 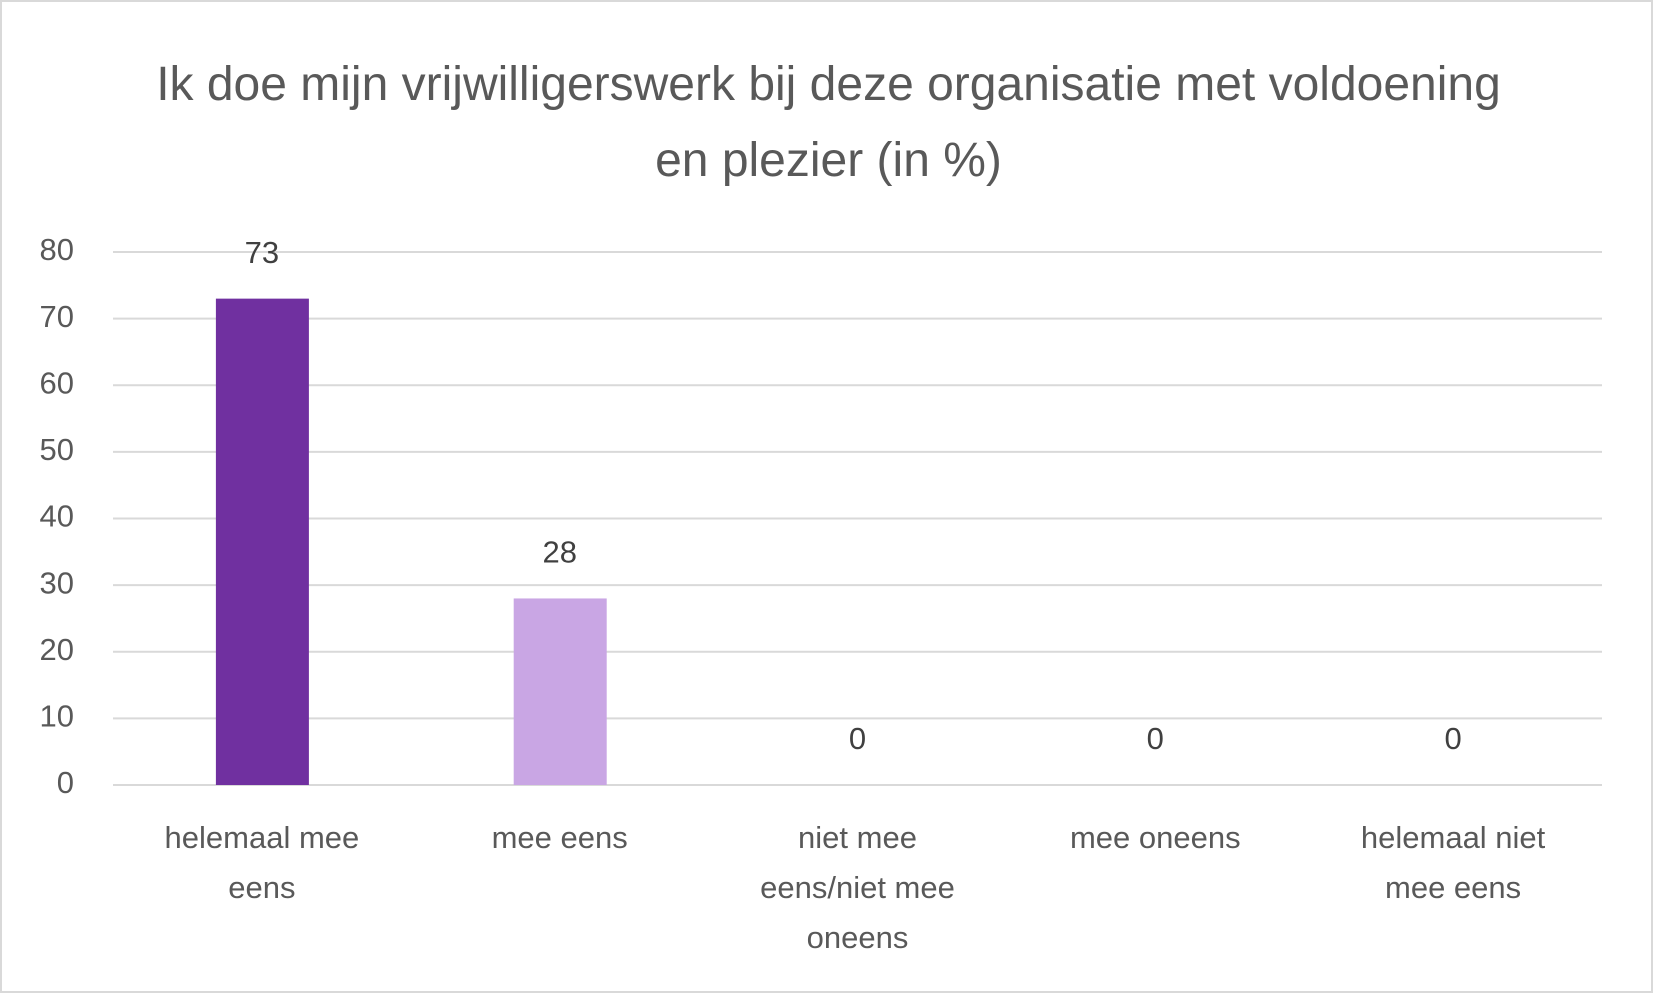 What do you see at coordinates (57, 649) in the screenshot?
I see `y-tick-label: 20` at bounding box center [57, 649].